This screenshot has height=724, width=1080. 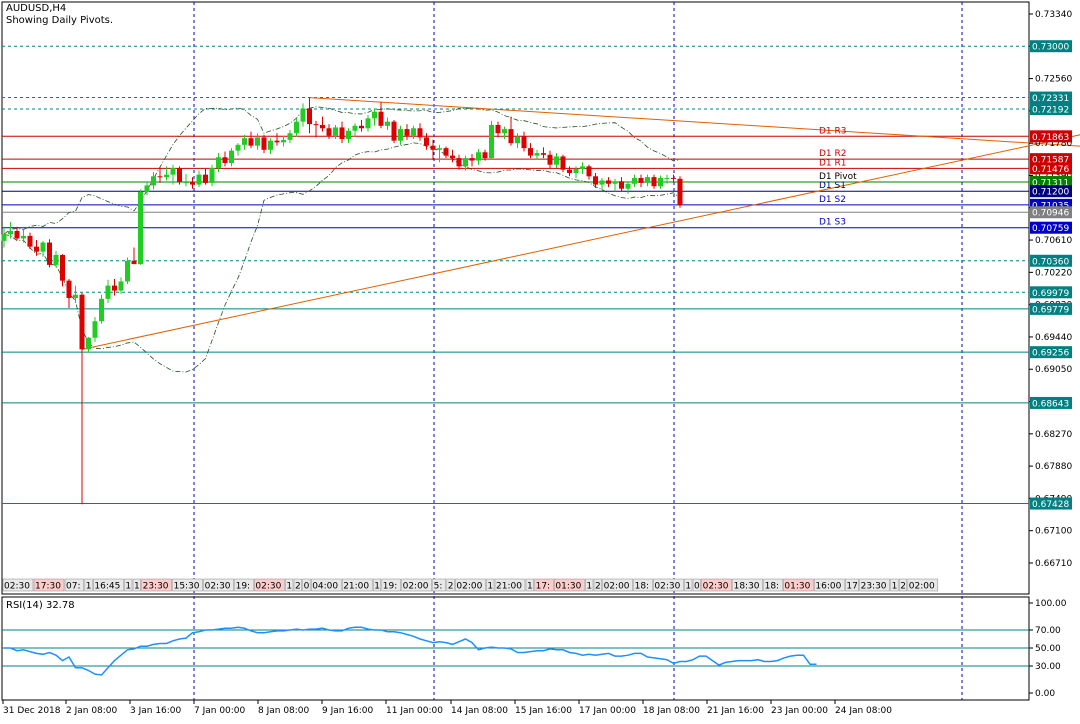 What do you see at coordinates (828, 587) in the screenshot?
I see `session-label: 16:00` at bounding box center [828, 587].